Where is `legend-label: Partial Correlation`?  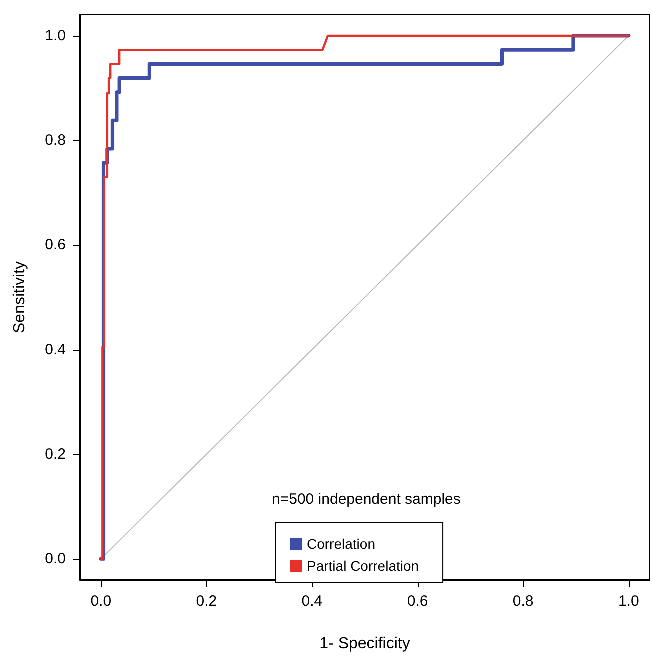 legend-label: Partial Correlation is located at coordinates (363, 566).